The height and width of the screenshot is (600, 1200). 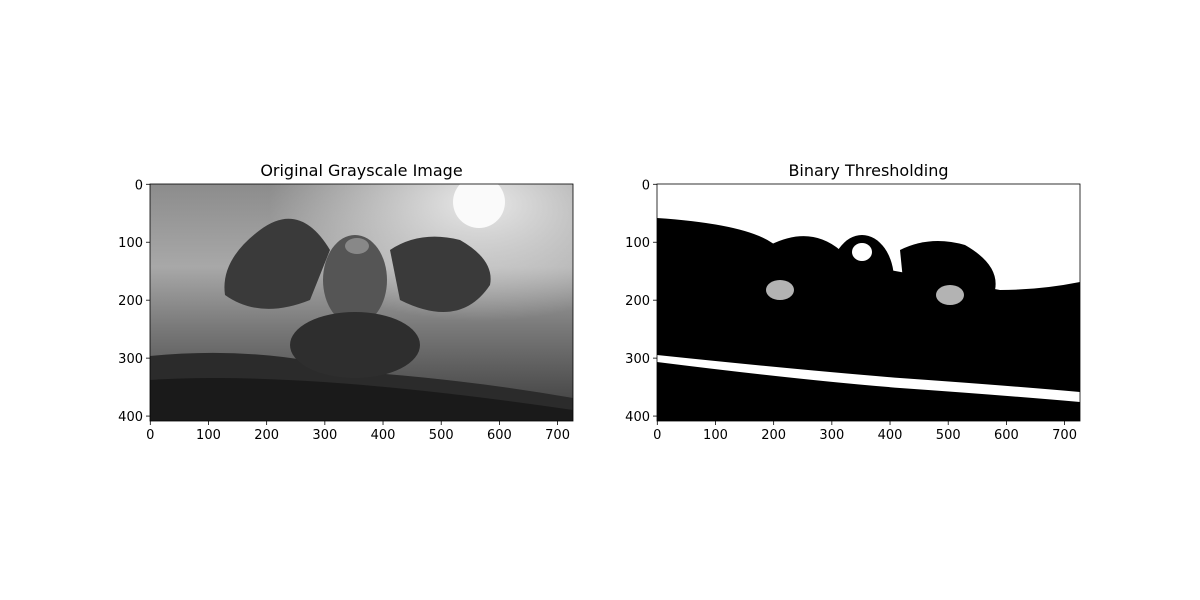 I want to click on binary-image, so click(x=868, y=302).